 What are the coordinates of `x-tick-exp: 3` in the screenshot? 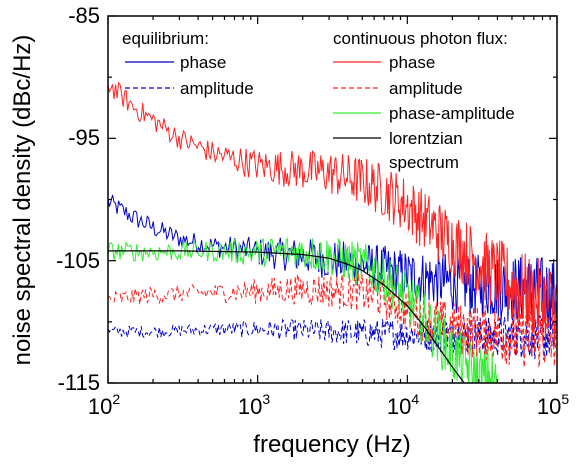 It's located at (266, 399).